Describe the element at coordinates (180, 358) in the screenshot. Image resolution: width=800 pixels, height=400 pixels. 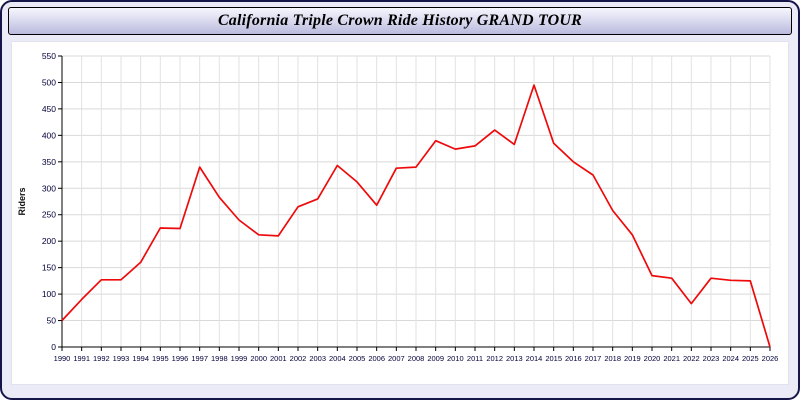
I see `svg-text: 1996` at that location.